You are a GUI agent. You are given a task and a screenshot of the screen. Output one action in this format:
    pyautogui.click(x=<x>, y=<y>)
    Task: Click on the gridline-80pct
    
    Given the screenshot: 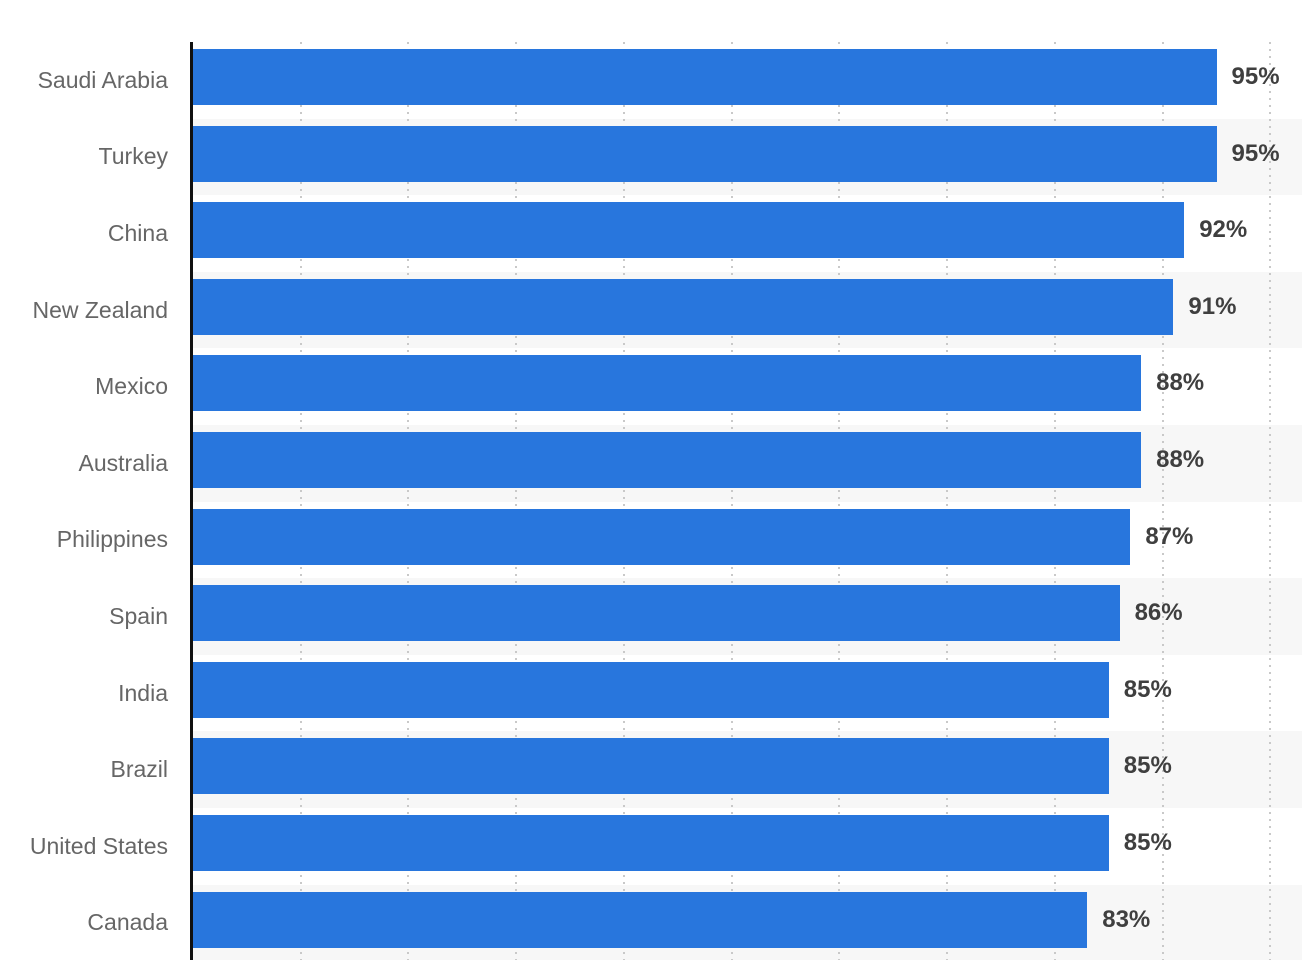 What is the action you would take?
    pyautogui.click(x=1054, y=501)
    